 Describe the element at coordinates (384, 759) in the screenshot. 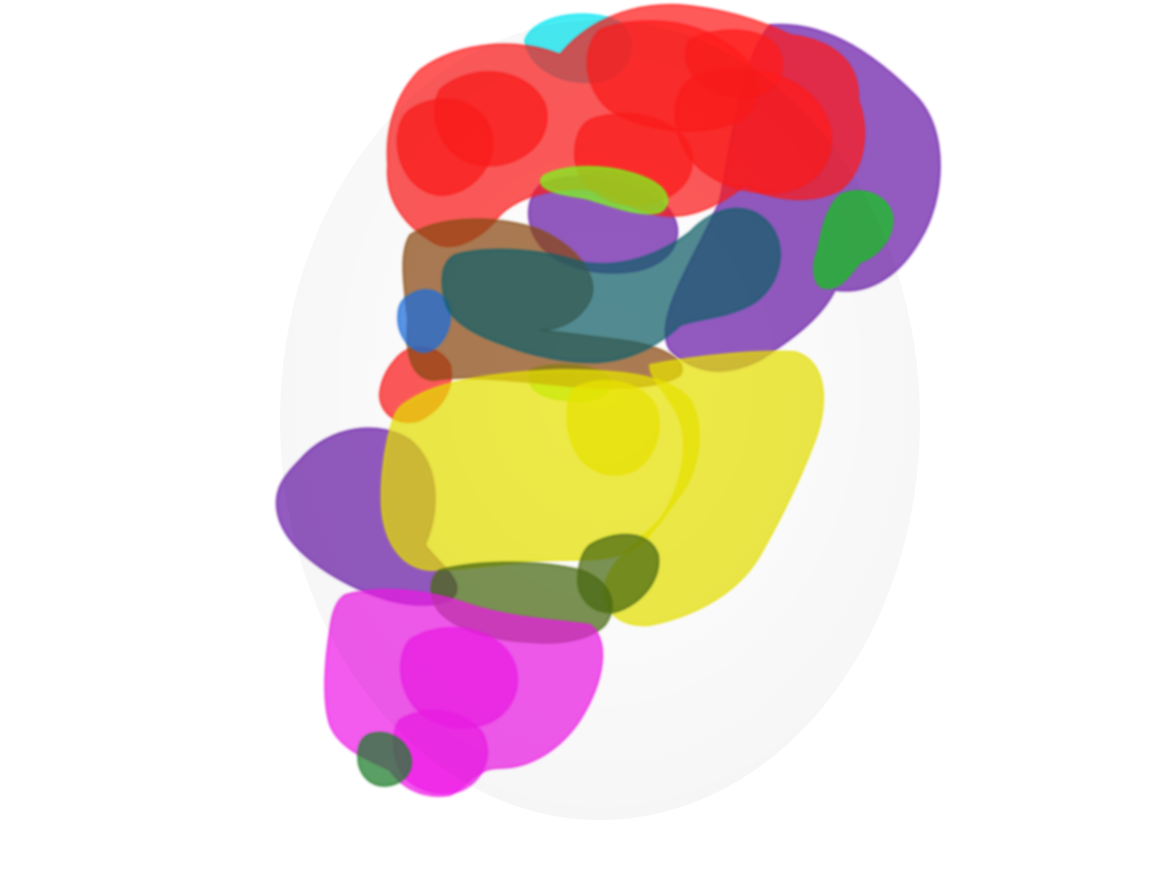

I see `dark-green-region` at that location.